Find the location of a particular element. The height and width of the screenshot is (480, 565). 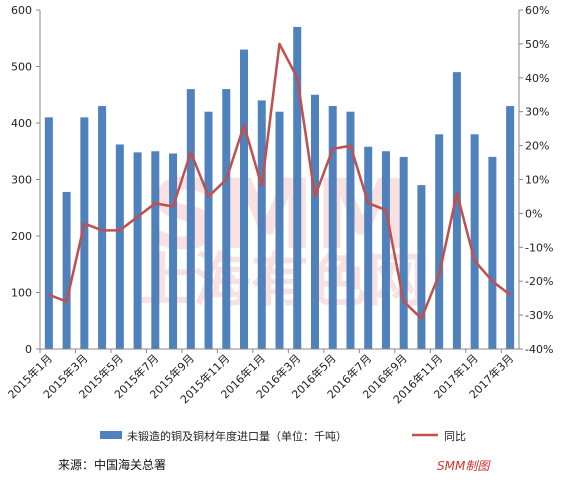

y-right-tick-label: 10% is located at coordinates (537, 180).